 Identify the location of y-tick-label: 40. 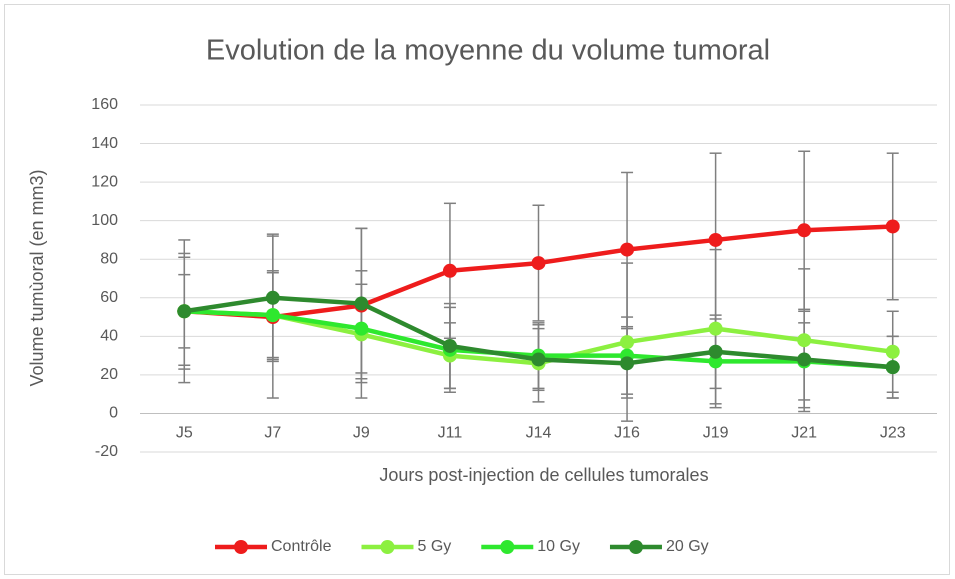
(109, 336).